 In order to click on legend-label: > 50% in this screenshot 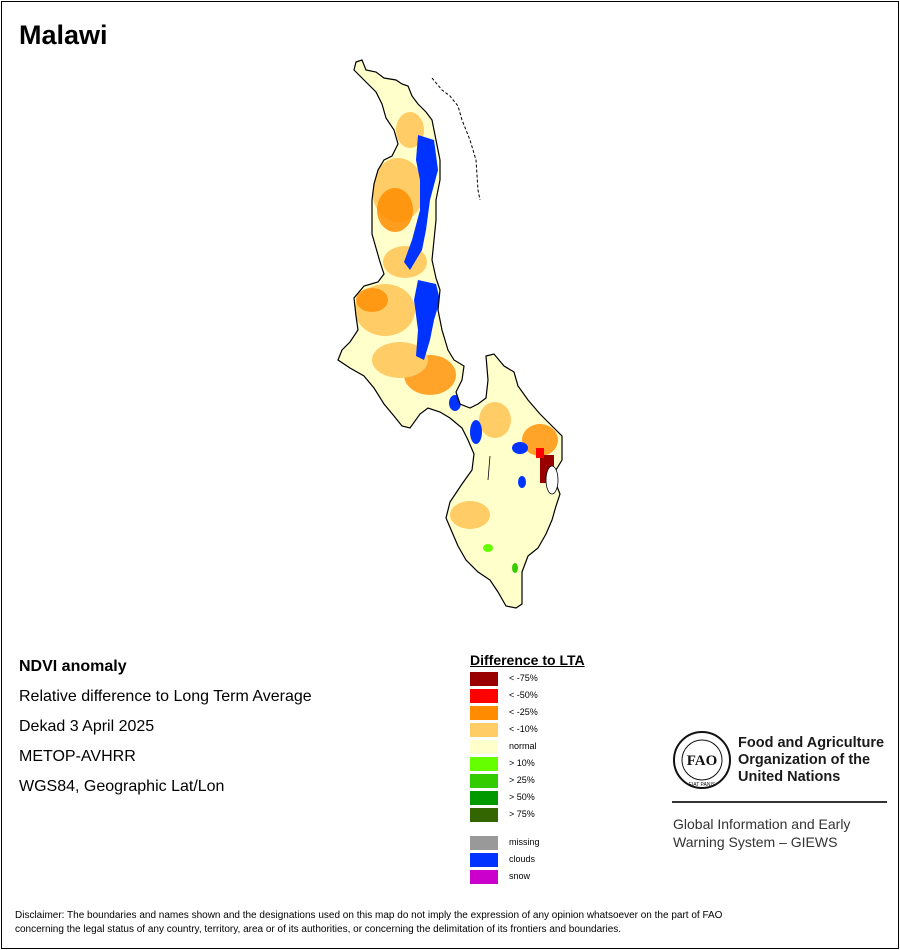, I will do `click(522, 797)`.